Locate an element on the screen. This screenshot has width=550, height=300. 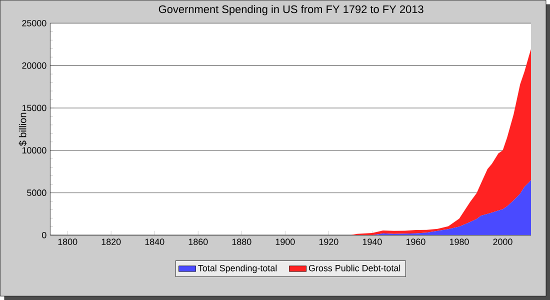
x-tick-label: 1800 is located at coordinates (68, 241).